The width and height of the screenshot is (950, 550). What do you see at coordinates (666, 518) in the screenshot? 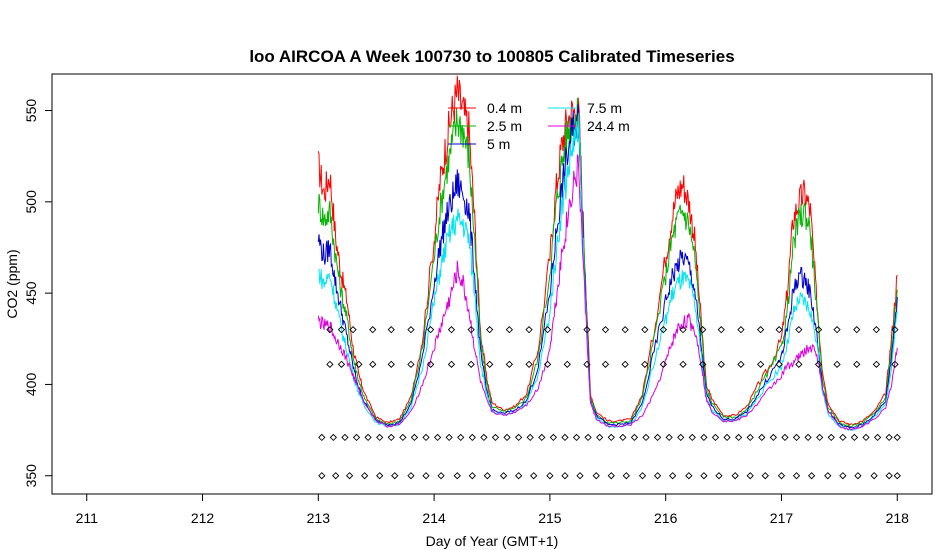
I see `x-tick-label: 216` at bounding box center [666, 518].